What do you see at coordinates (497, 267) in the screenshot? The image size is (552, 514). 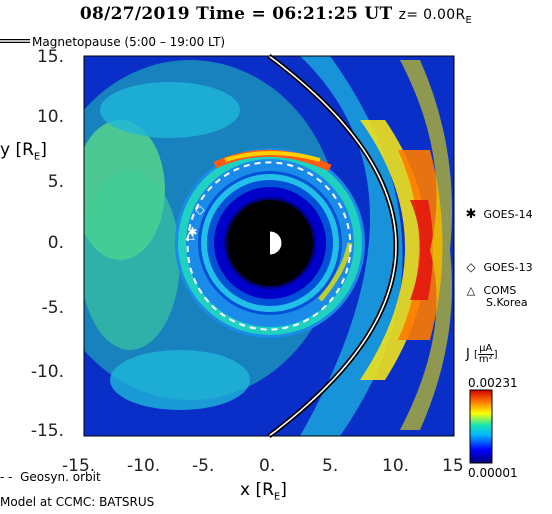 I see `sat-legend-goes13: ◇ GOES-13` at bounding box center [497, 267].